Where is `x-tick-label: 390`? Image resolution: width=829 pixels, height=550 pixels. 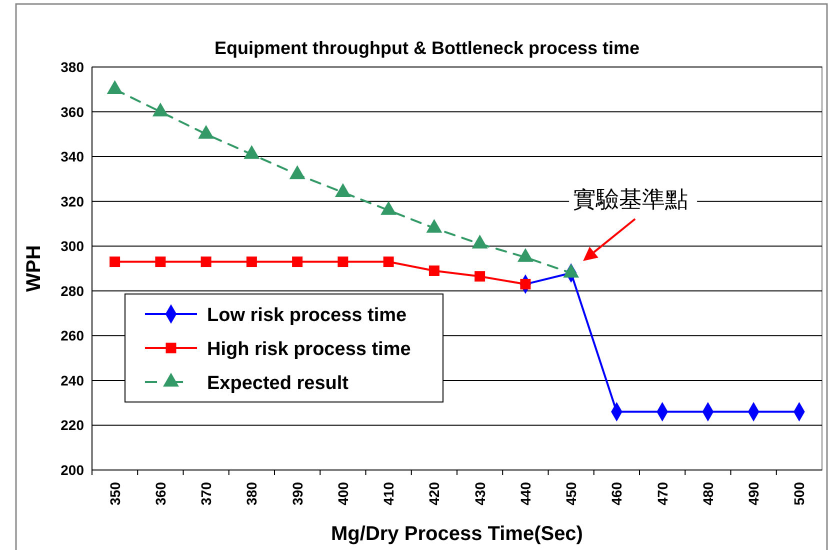
x-tick-label: 390 is located at coordinates (297, 494).